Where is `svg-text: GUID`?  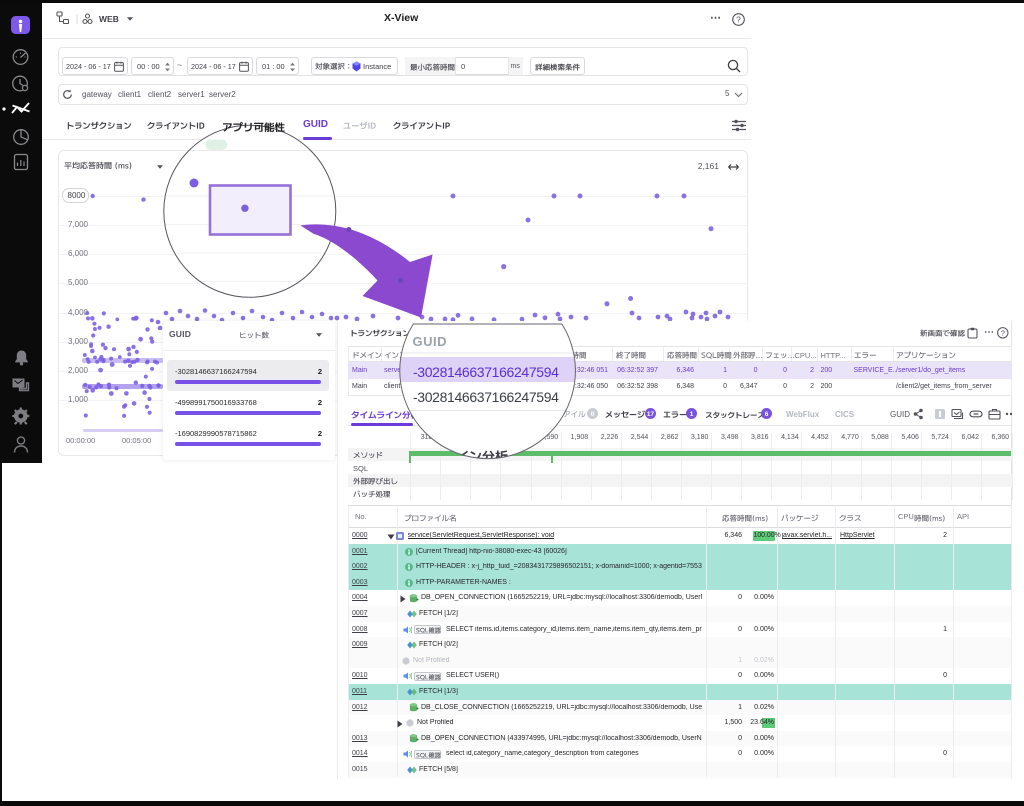
svg-text: GUID is located at coordinates (430, 341).